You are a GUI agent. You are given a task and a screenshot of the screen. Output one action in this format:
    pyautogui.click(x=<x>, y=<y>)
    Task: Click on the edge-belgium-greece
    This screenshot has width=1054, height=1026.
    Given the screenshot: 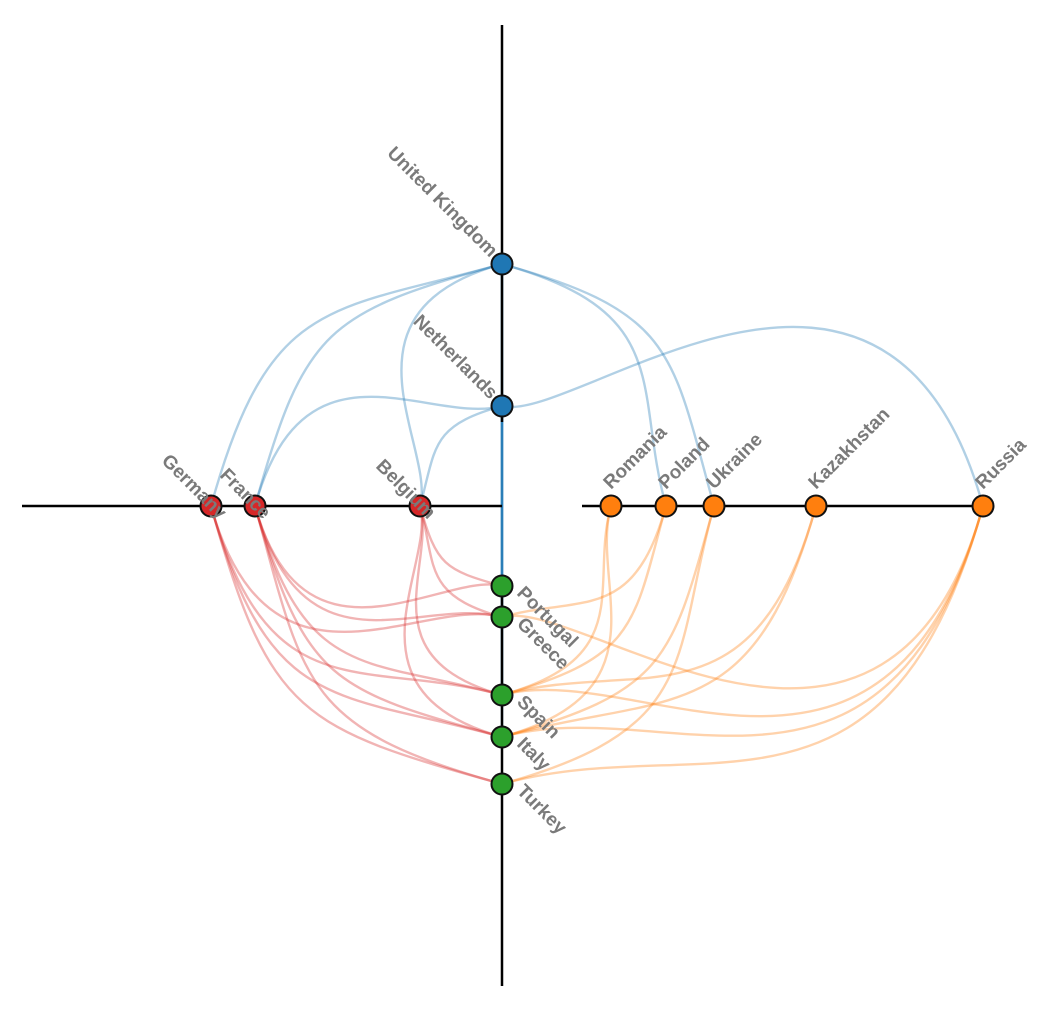 What is the action you would take?
    pyautogui.click(x=460, y=562)
    